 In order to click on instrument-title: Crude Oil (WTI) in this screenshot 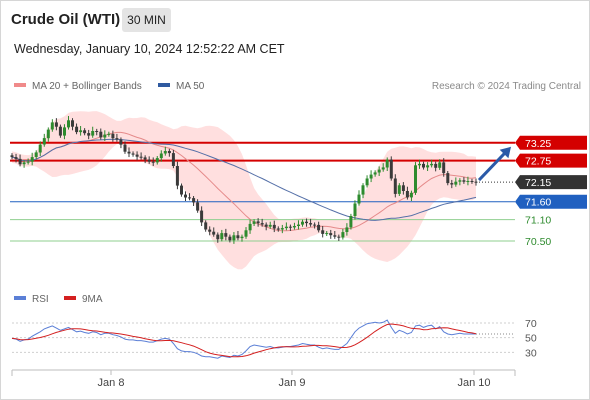, I will do `click(66, 19)`.